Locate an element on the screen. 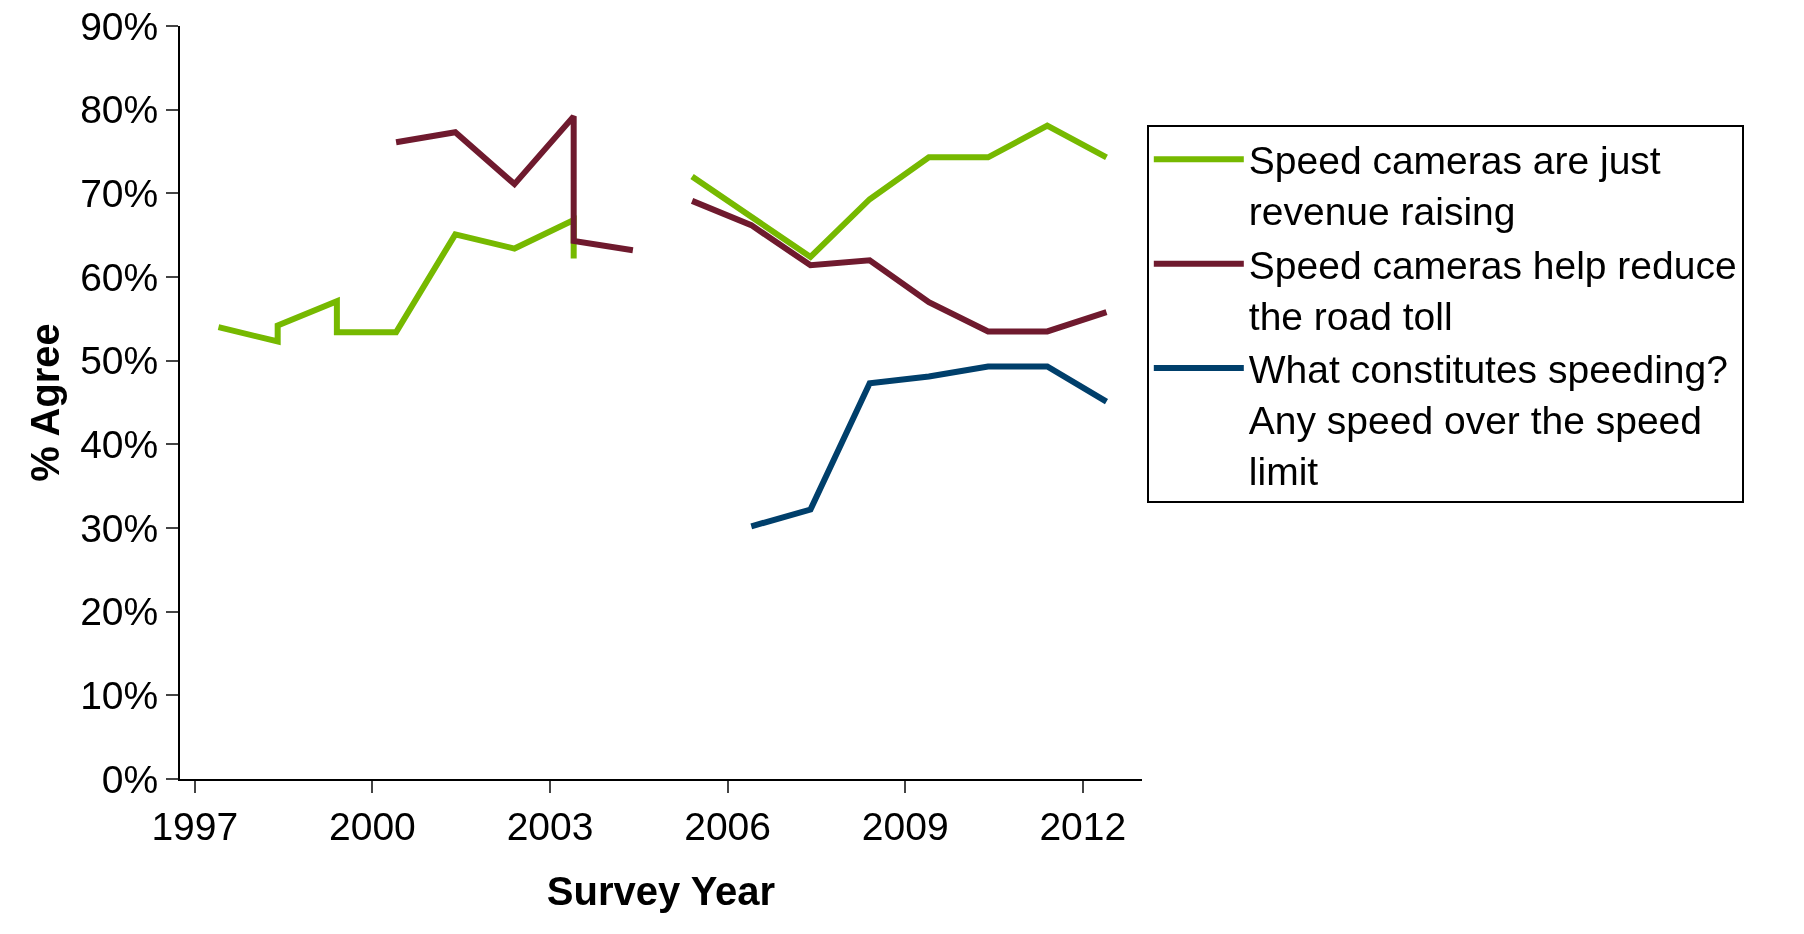 The image size is (1804, 934). legend-label: What constitutes speeding? Any speed over the speed limit is located at coordinates (1488, 420).